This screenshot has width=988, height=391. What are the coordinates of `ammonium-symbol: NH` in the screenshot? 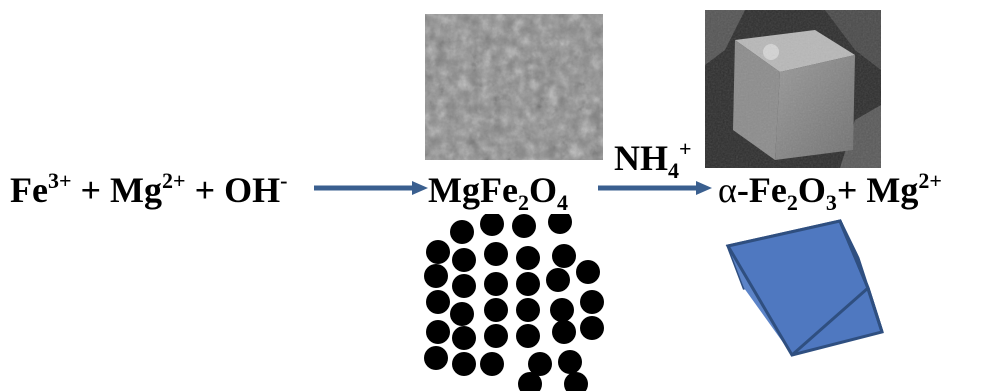 It's located at (641, 158).